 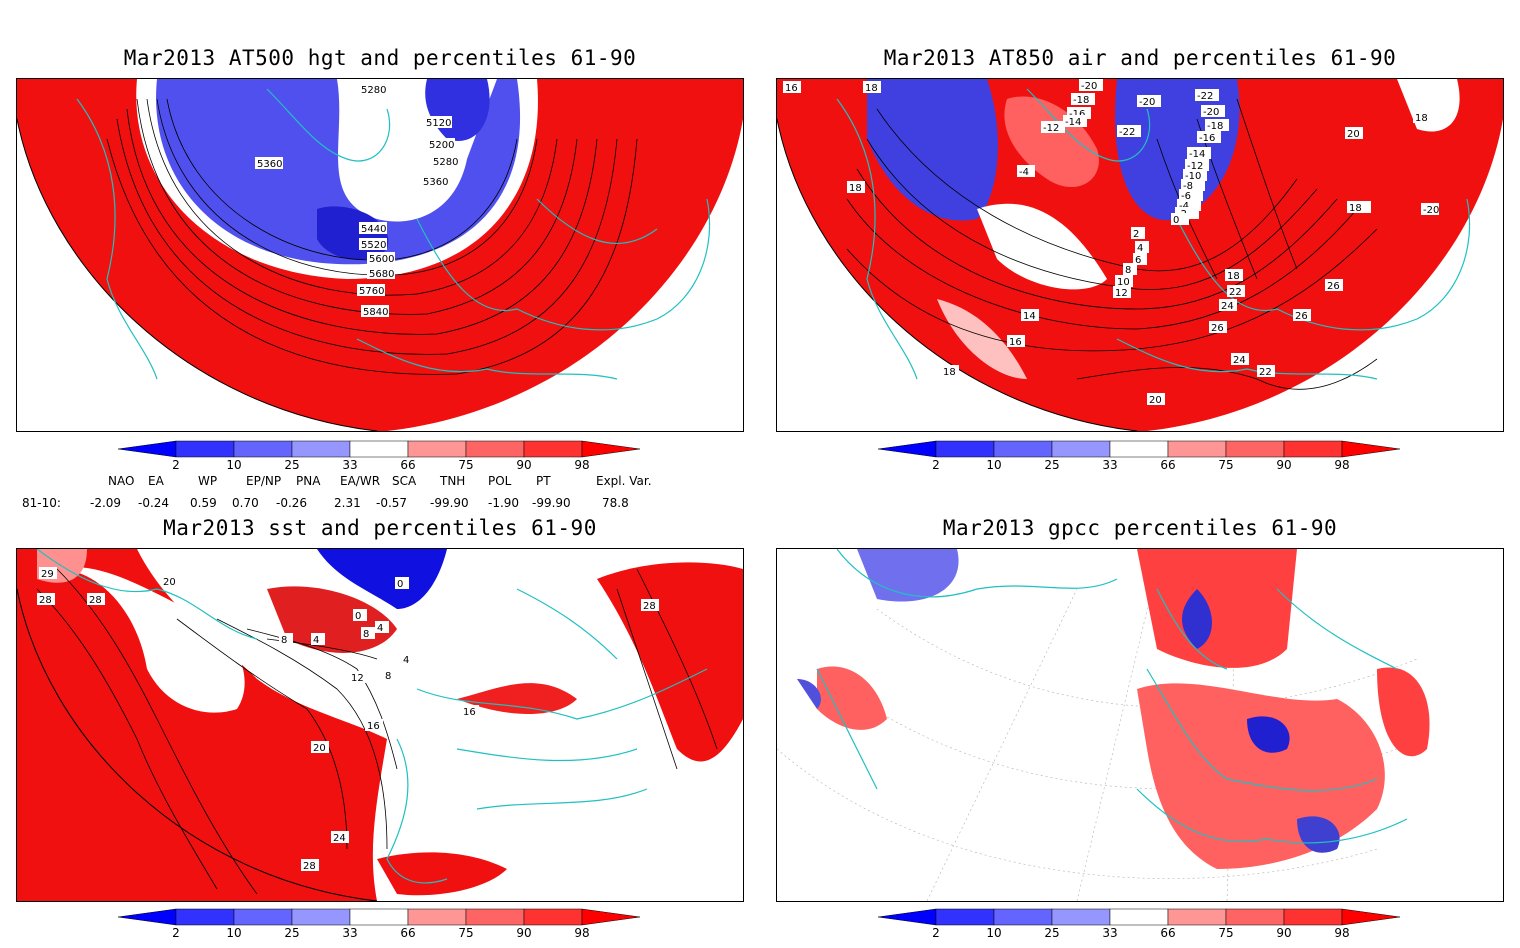 I want to click on contour-label: -16, so click(x=1207, y=138).